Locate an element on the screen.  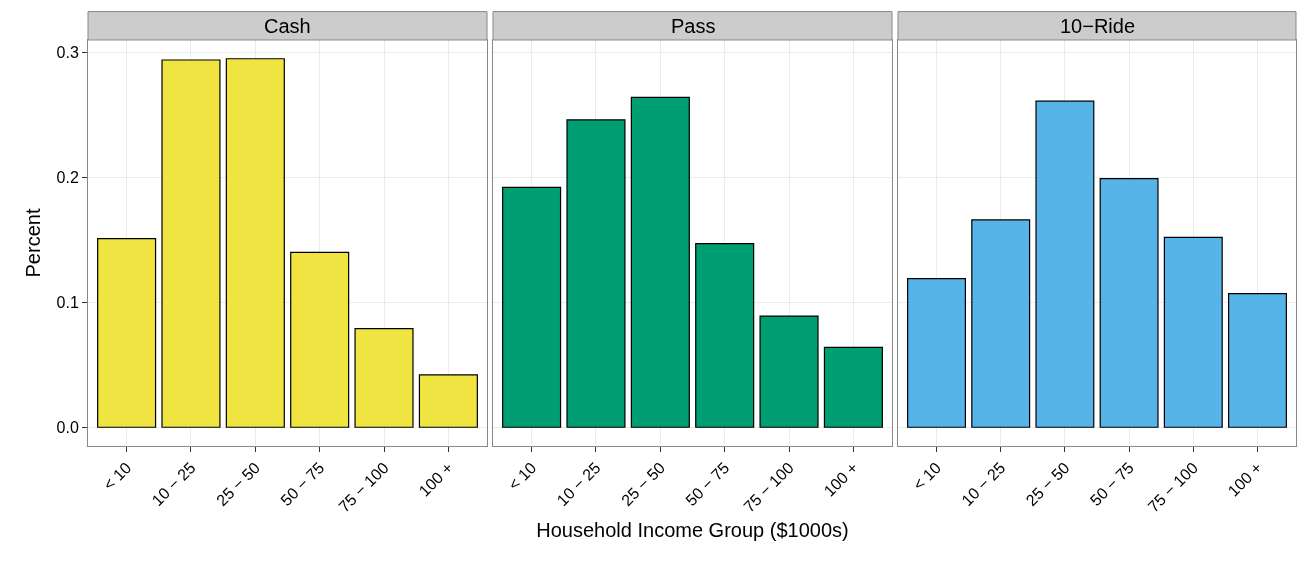
chart-title: Cash is located at coordinates (287, 26).